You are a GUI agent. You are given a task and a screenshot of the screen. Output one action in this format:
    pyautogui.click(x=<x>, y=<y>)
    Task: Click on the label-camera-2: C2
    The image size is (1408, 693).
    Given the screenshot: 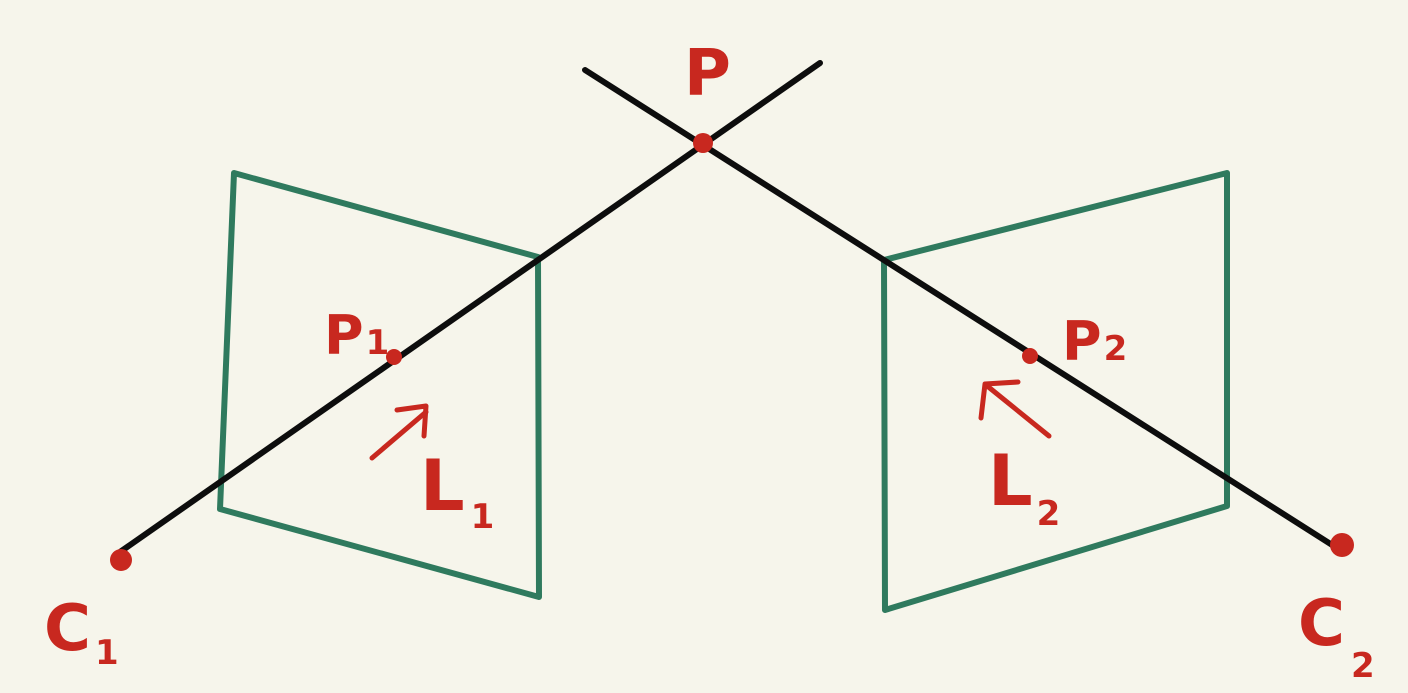 What is the action you would take?
    pyautogui.click(x=1336, y=636)
    